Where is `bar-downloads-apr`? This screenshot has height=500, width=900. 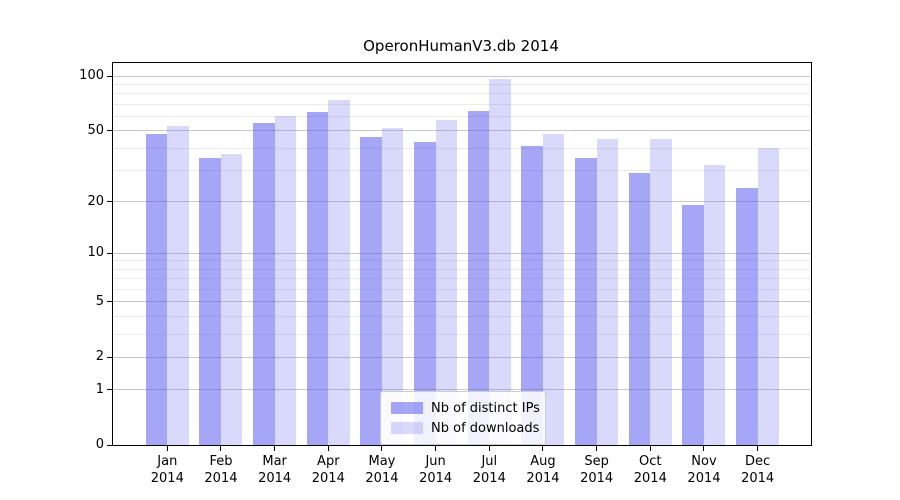
bar-downloads-apr is located at coordinates (339, 272).